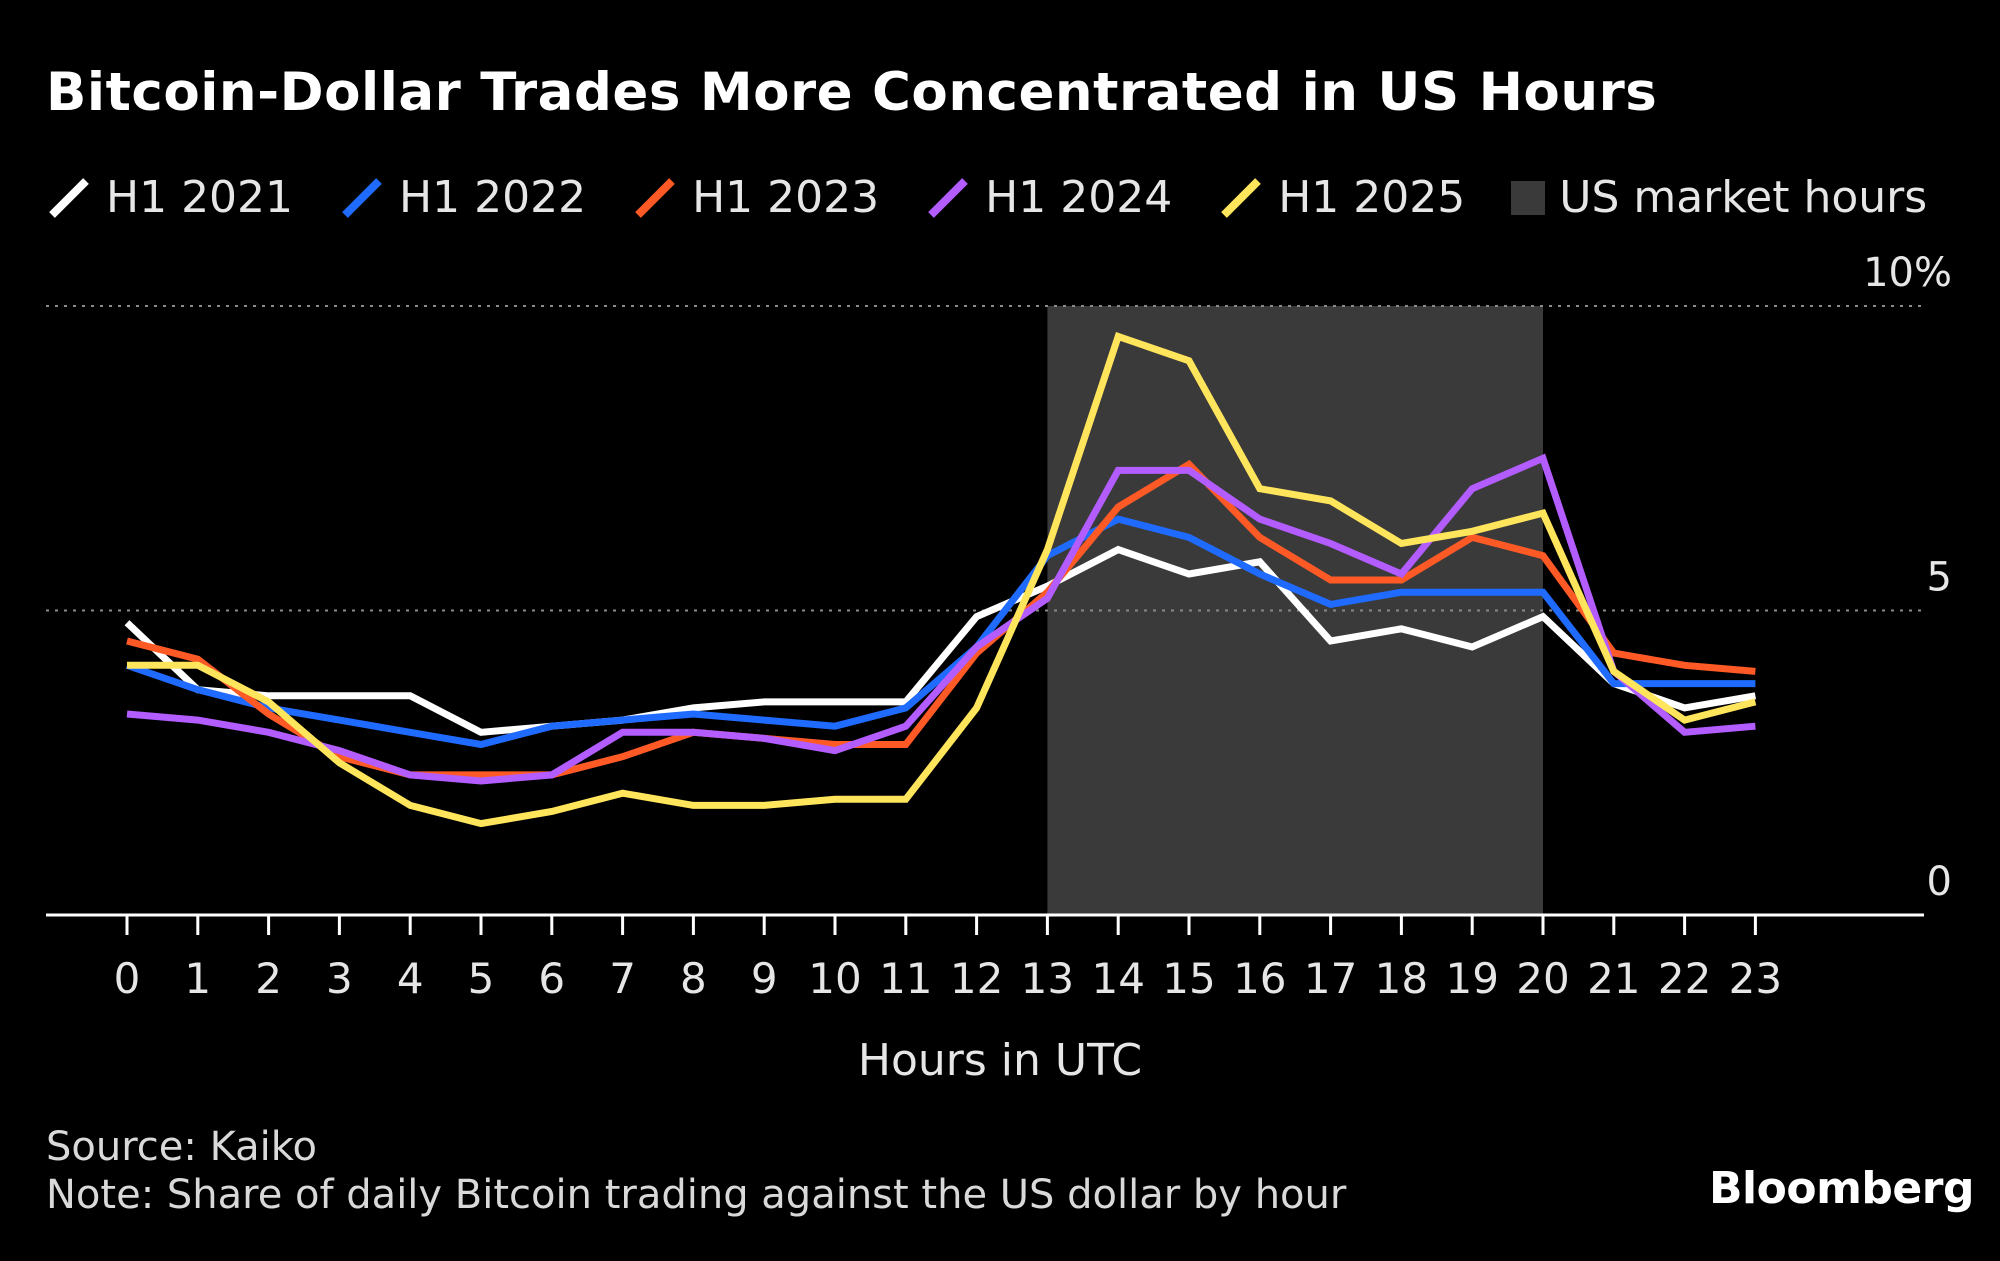 The image size is (2000, 1261). What do you see at coordinates (1401, 978) in the screenshot?
I see `x-tick-label: 18` at bounding box center [1401, 978].